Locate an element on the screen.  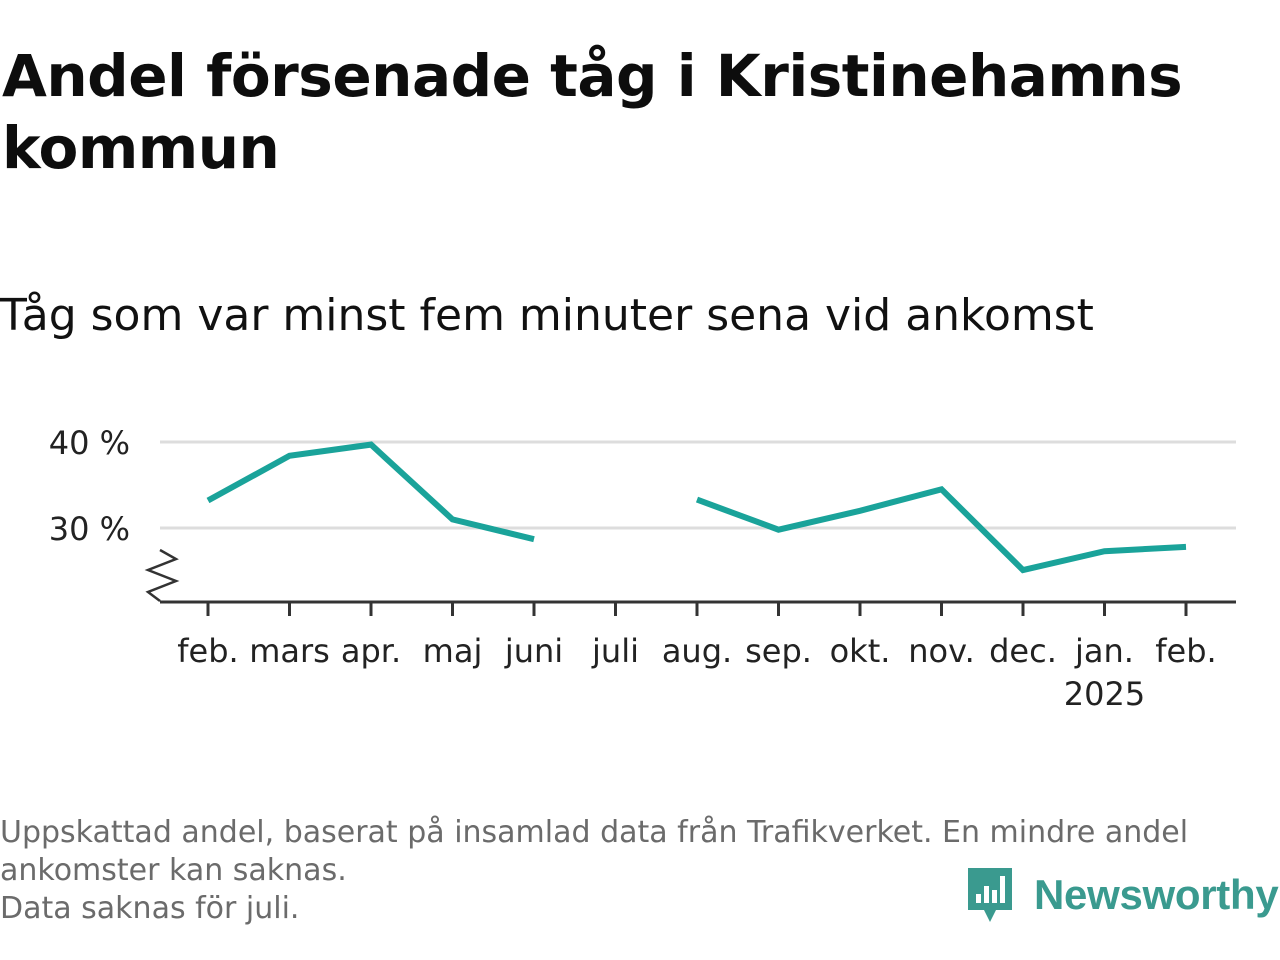
x-ticks is located at coordinates (697, 609).